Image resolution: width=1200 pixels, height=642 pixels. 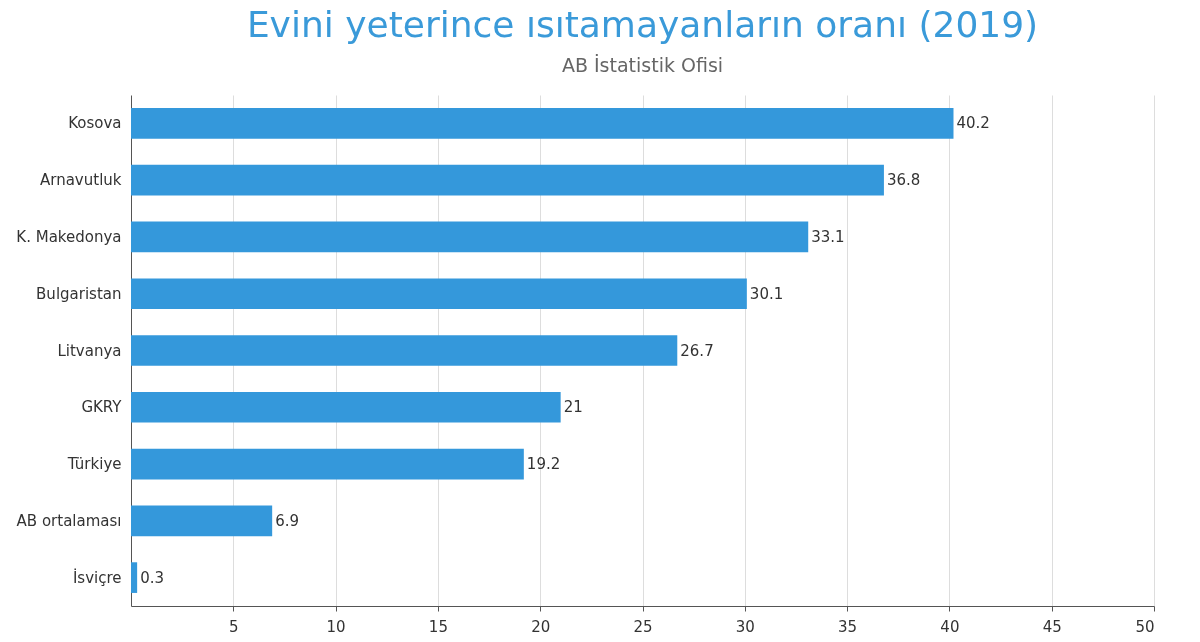 I want to click on x-tick-label: 30, so click(x=745, y=626).